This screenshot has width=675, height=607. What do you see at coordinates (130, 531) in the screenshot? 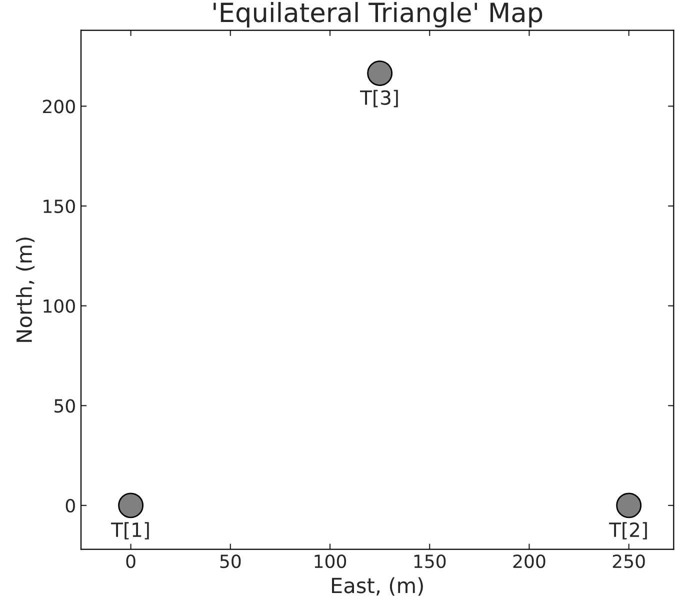
I see `annotation: T[1]` at bounding box center [130, 531].